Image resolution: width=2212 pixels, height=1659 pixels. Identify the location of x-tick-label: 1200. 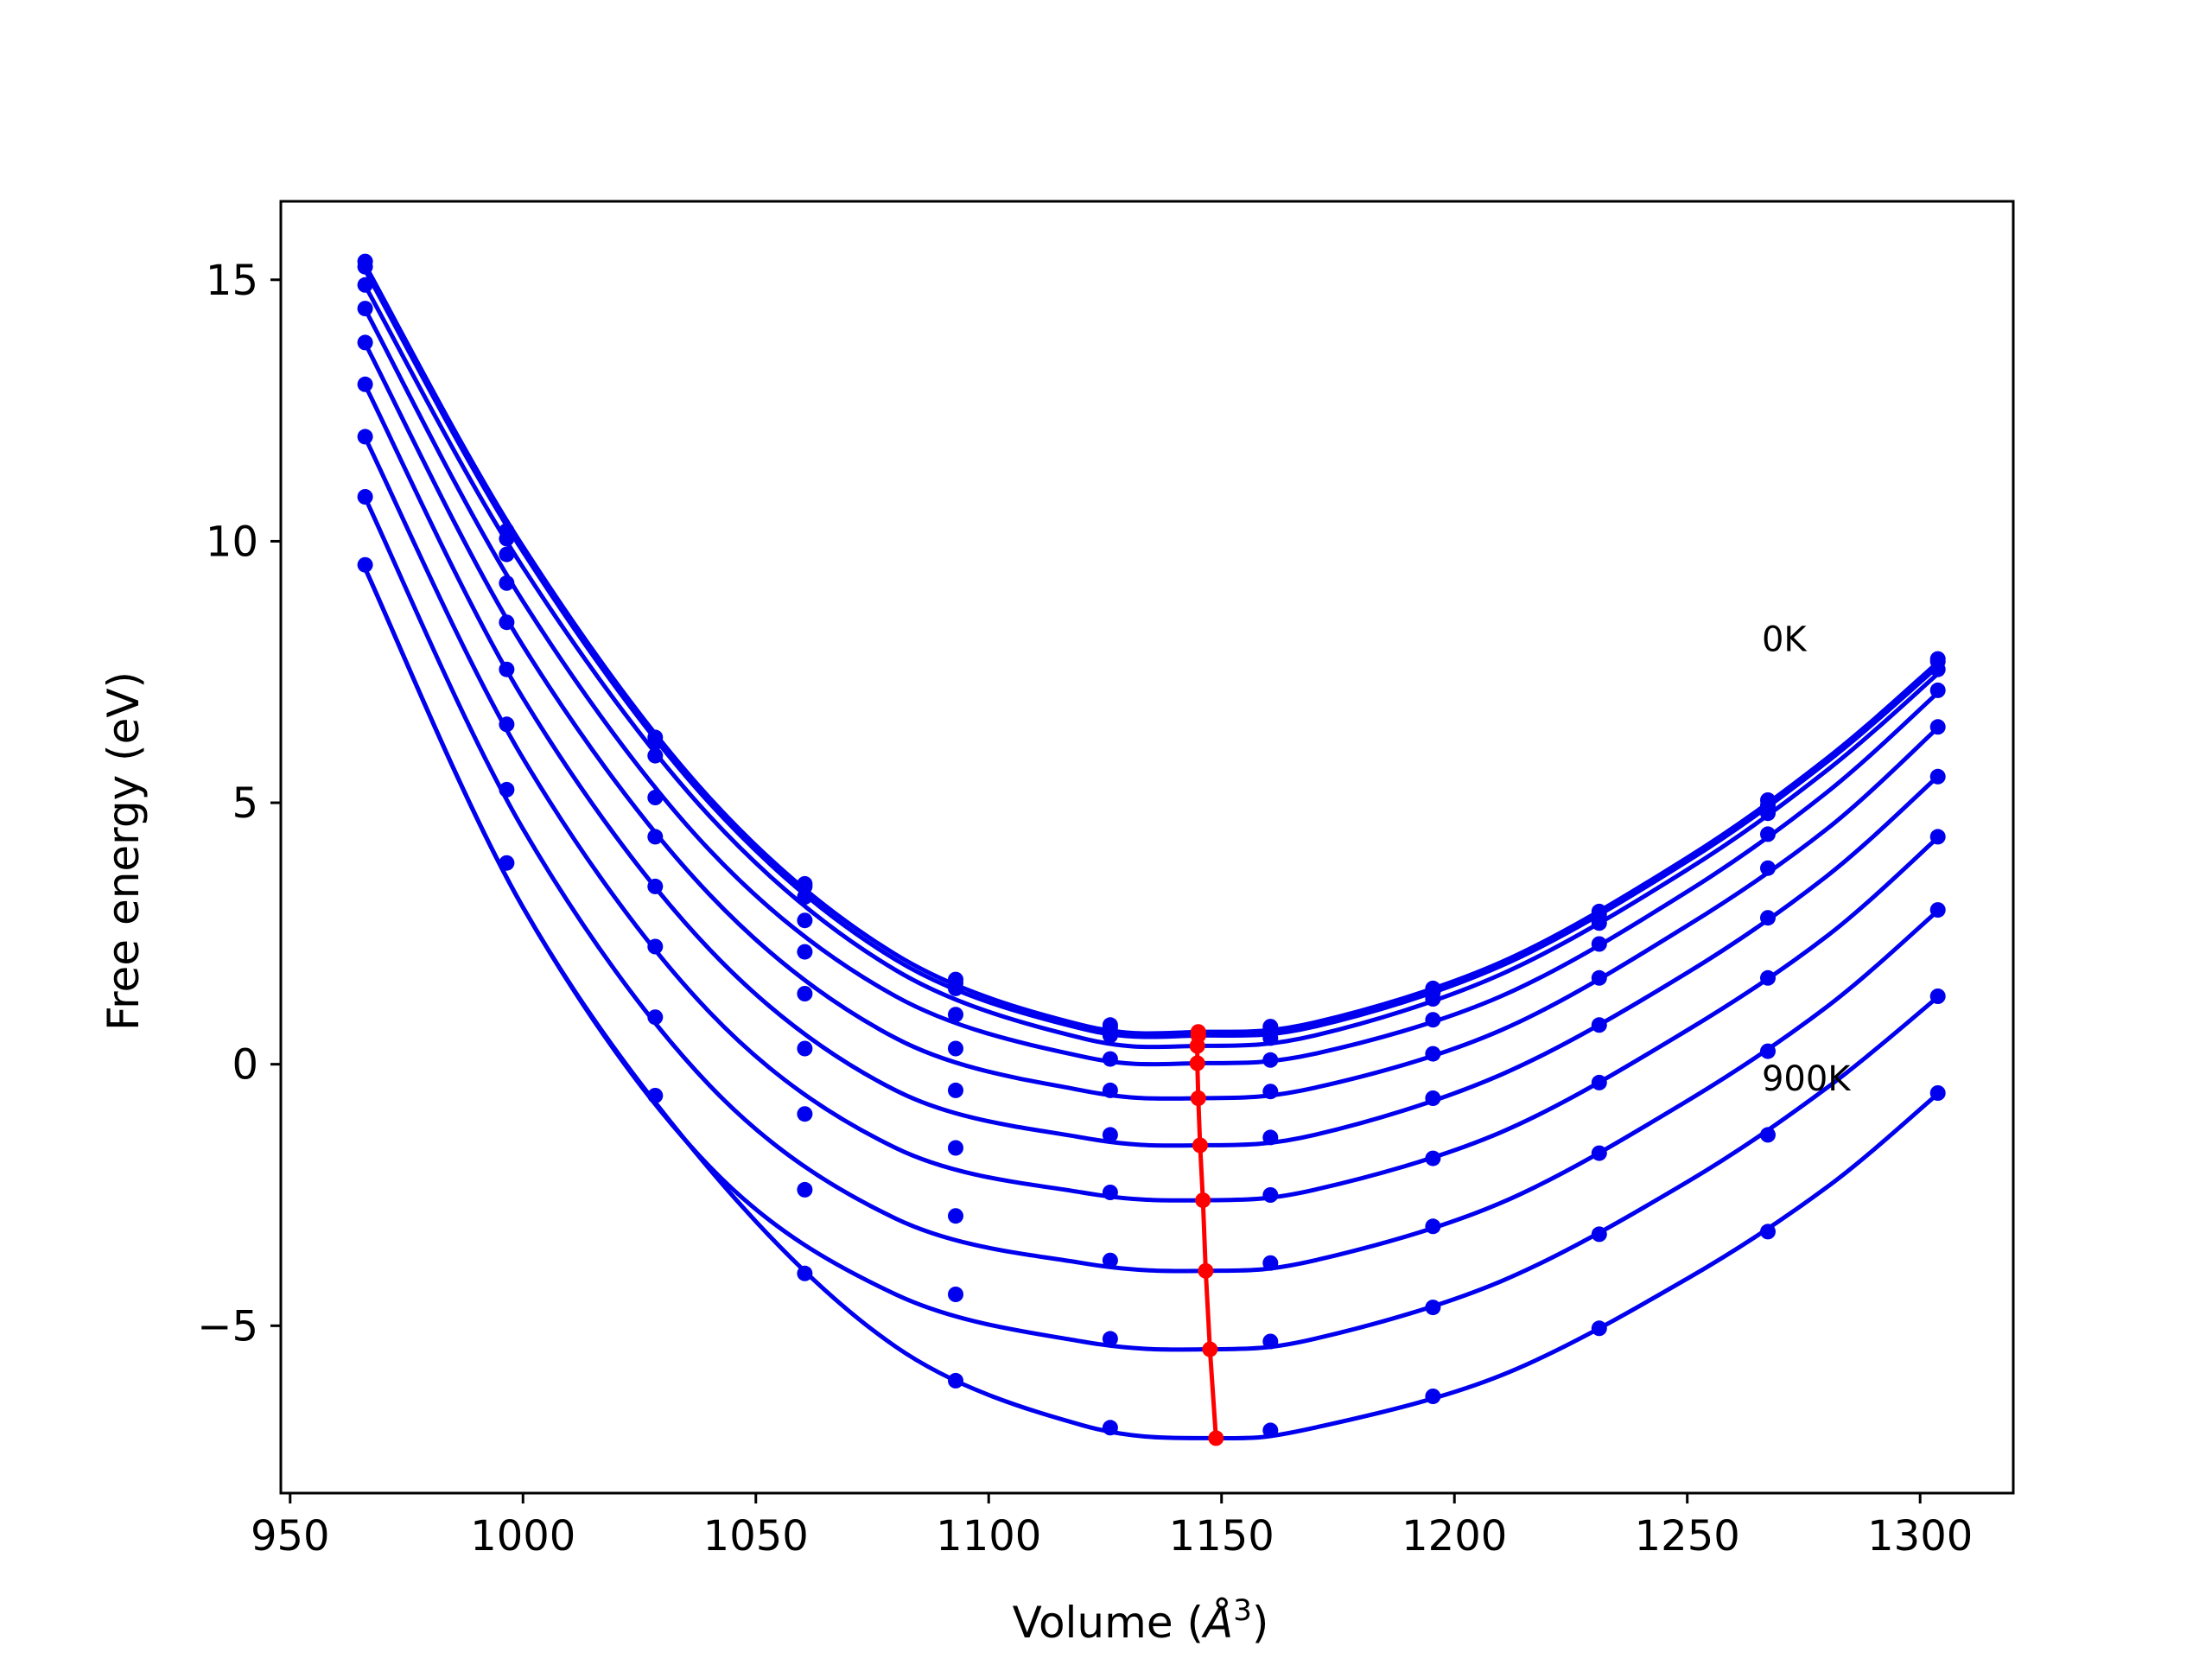
(1454, 1536).